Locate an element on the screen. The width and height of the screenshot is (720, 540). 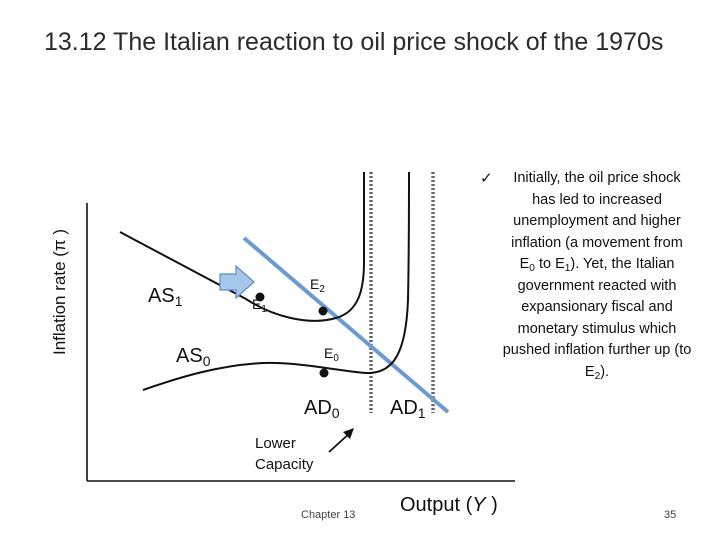
lower-capacity-label: Lower Capacity is located at coordinates (284, 454).